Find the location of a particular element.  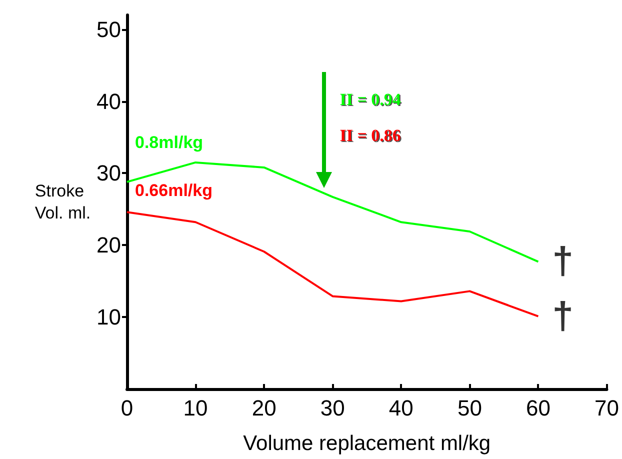

line-series is located at coordinates (333, 212).